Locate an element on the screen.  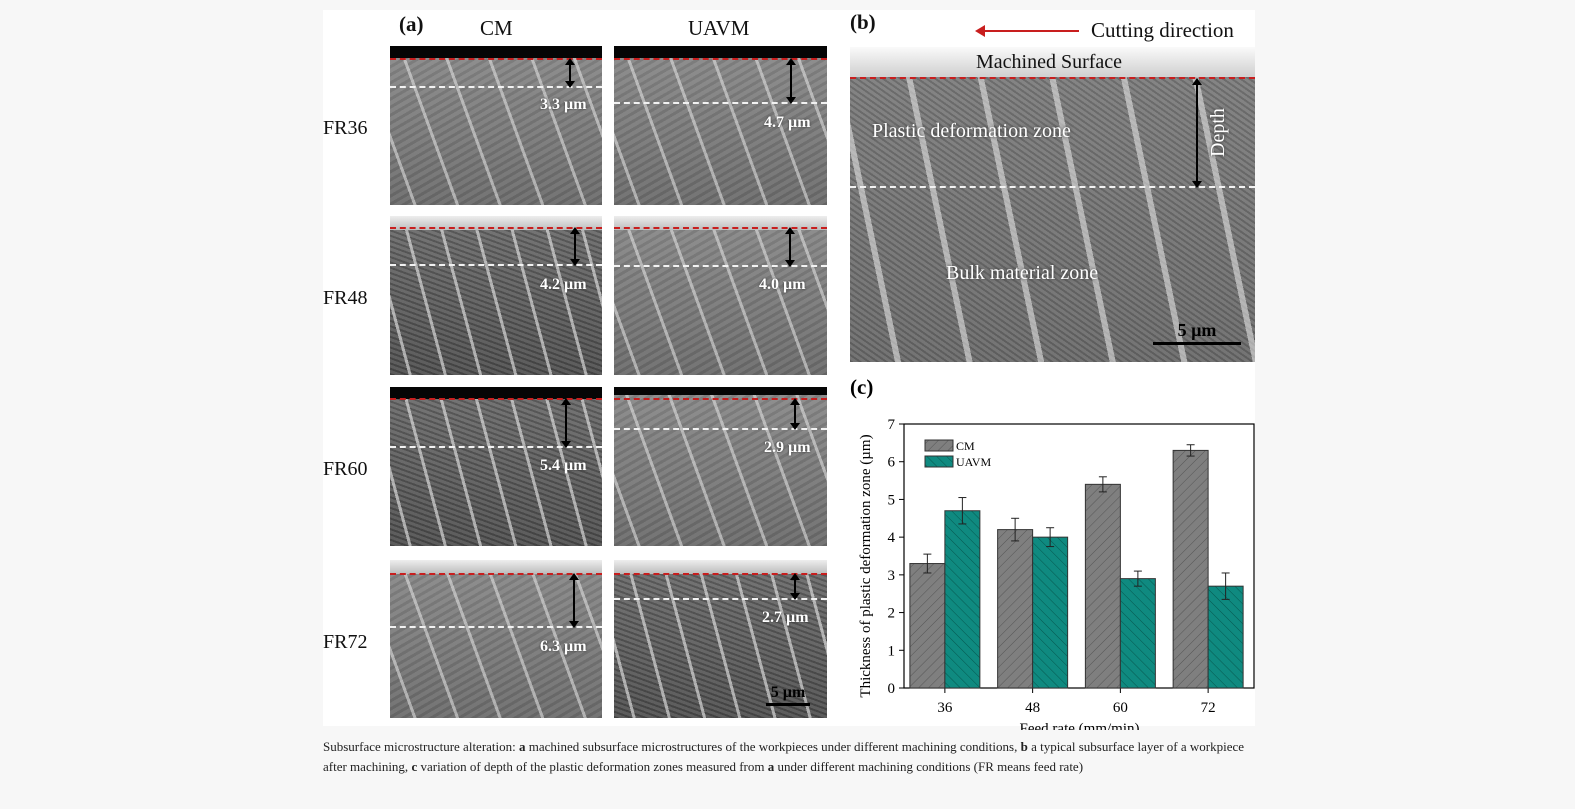
sem-image-uavm-fr72: 2.7 µm 5 µm is located at coordinates (720, 639).